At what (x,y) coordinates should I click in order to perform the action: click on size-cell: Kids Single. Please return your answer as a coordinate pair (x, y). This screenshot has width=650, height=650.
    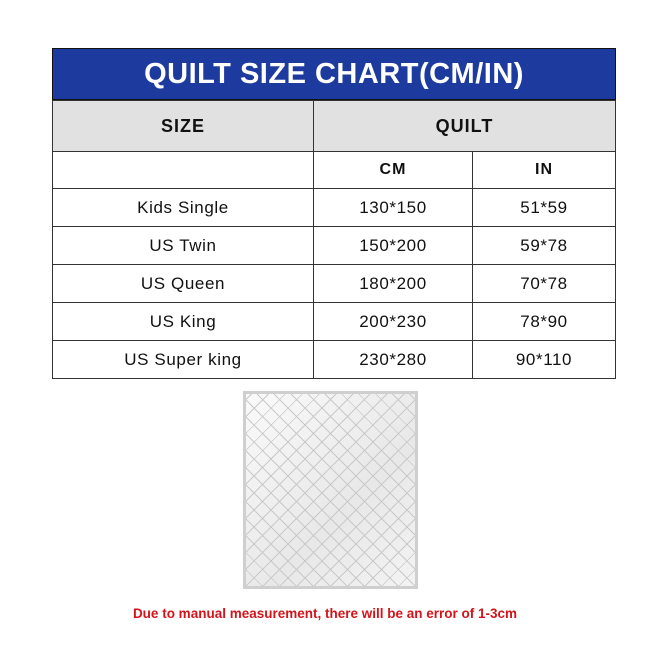
    Looking at the image, I should click on (183, 207).